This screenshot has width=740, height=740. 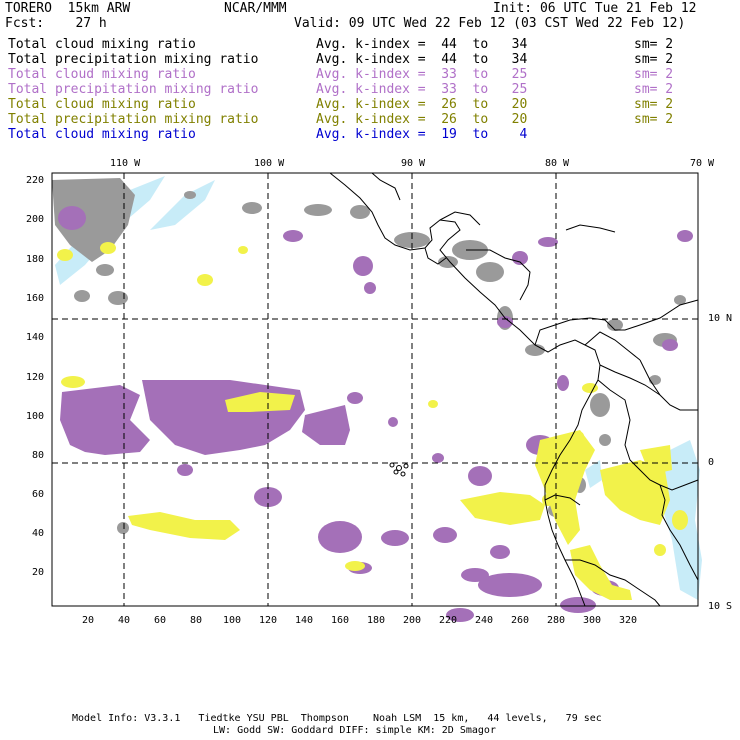 I want to click on x-tick: 240, so click(x=484, y=620).